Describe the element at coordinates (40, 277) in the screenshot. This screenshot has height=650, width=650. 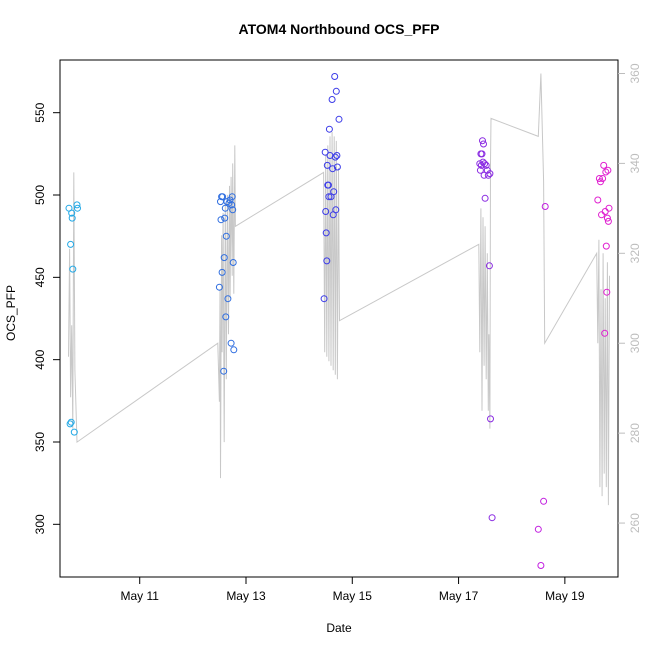
I see `y-tick-label: 450` at that location.